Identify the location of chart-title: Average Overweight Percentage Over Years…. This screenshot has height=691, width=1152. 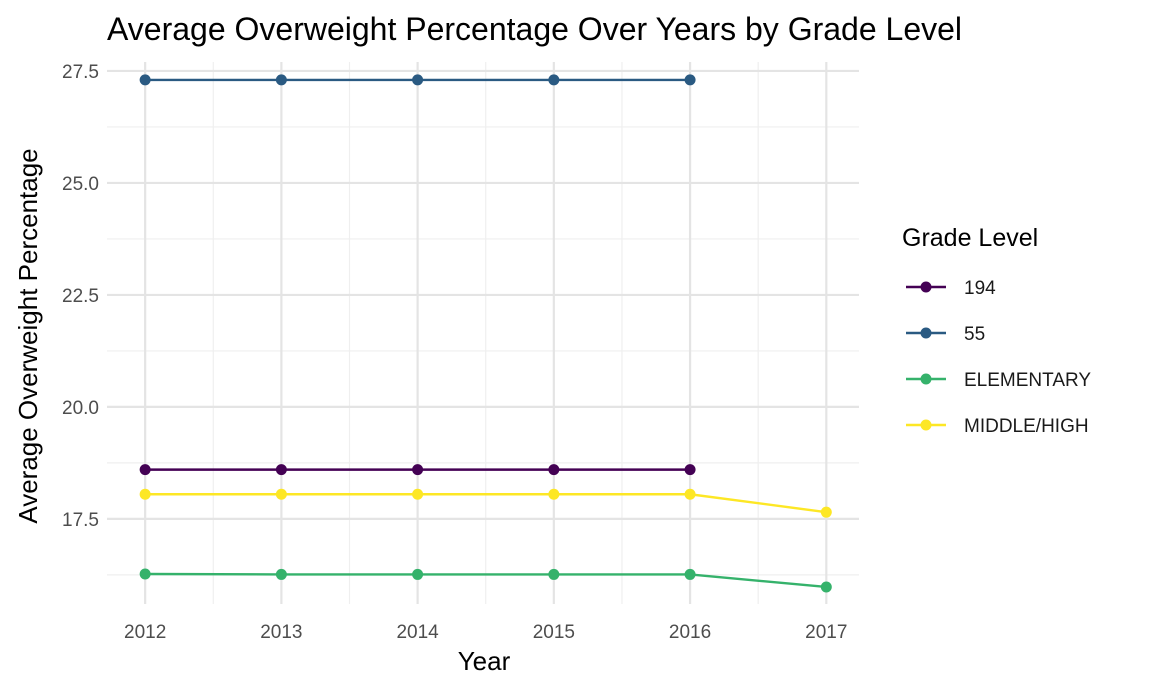
(534, 29).